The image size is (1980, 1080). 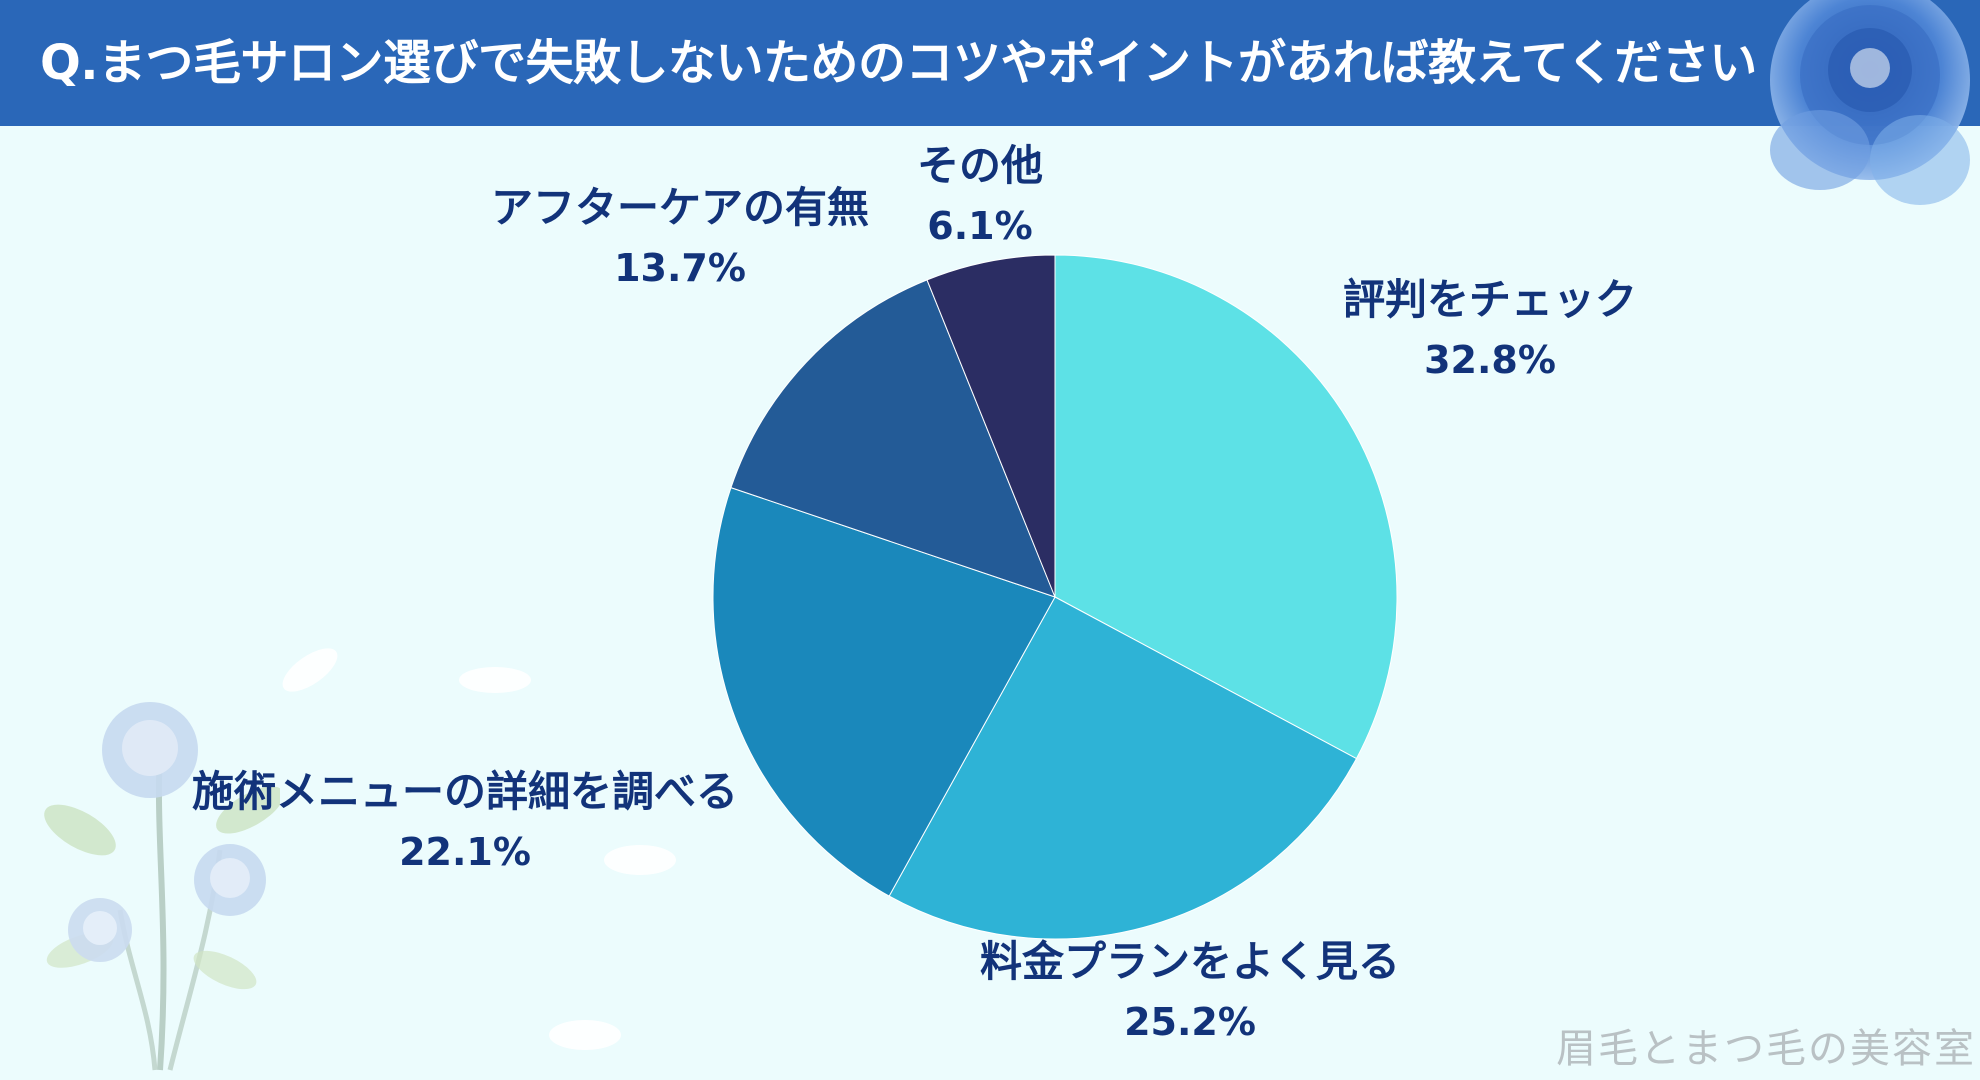 What do you see at coordinates (1489, 299) in the screenshot?
I see `slice-name: 評判をチェック` at bounding box center [1489, 299].